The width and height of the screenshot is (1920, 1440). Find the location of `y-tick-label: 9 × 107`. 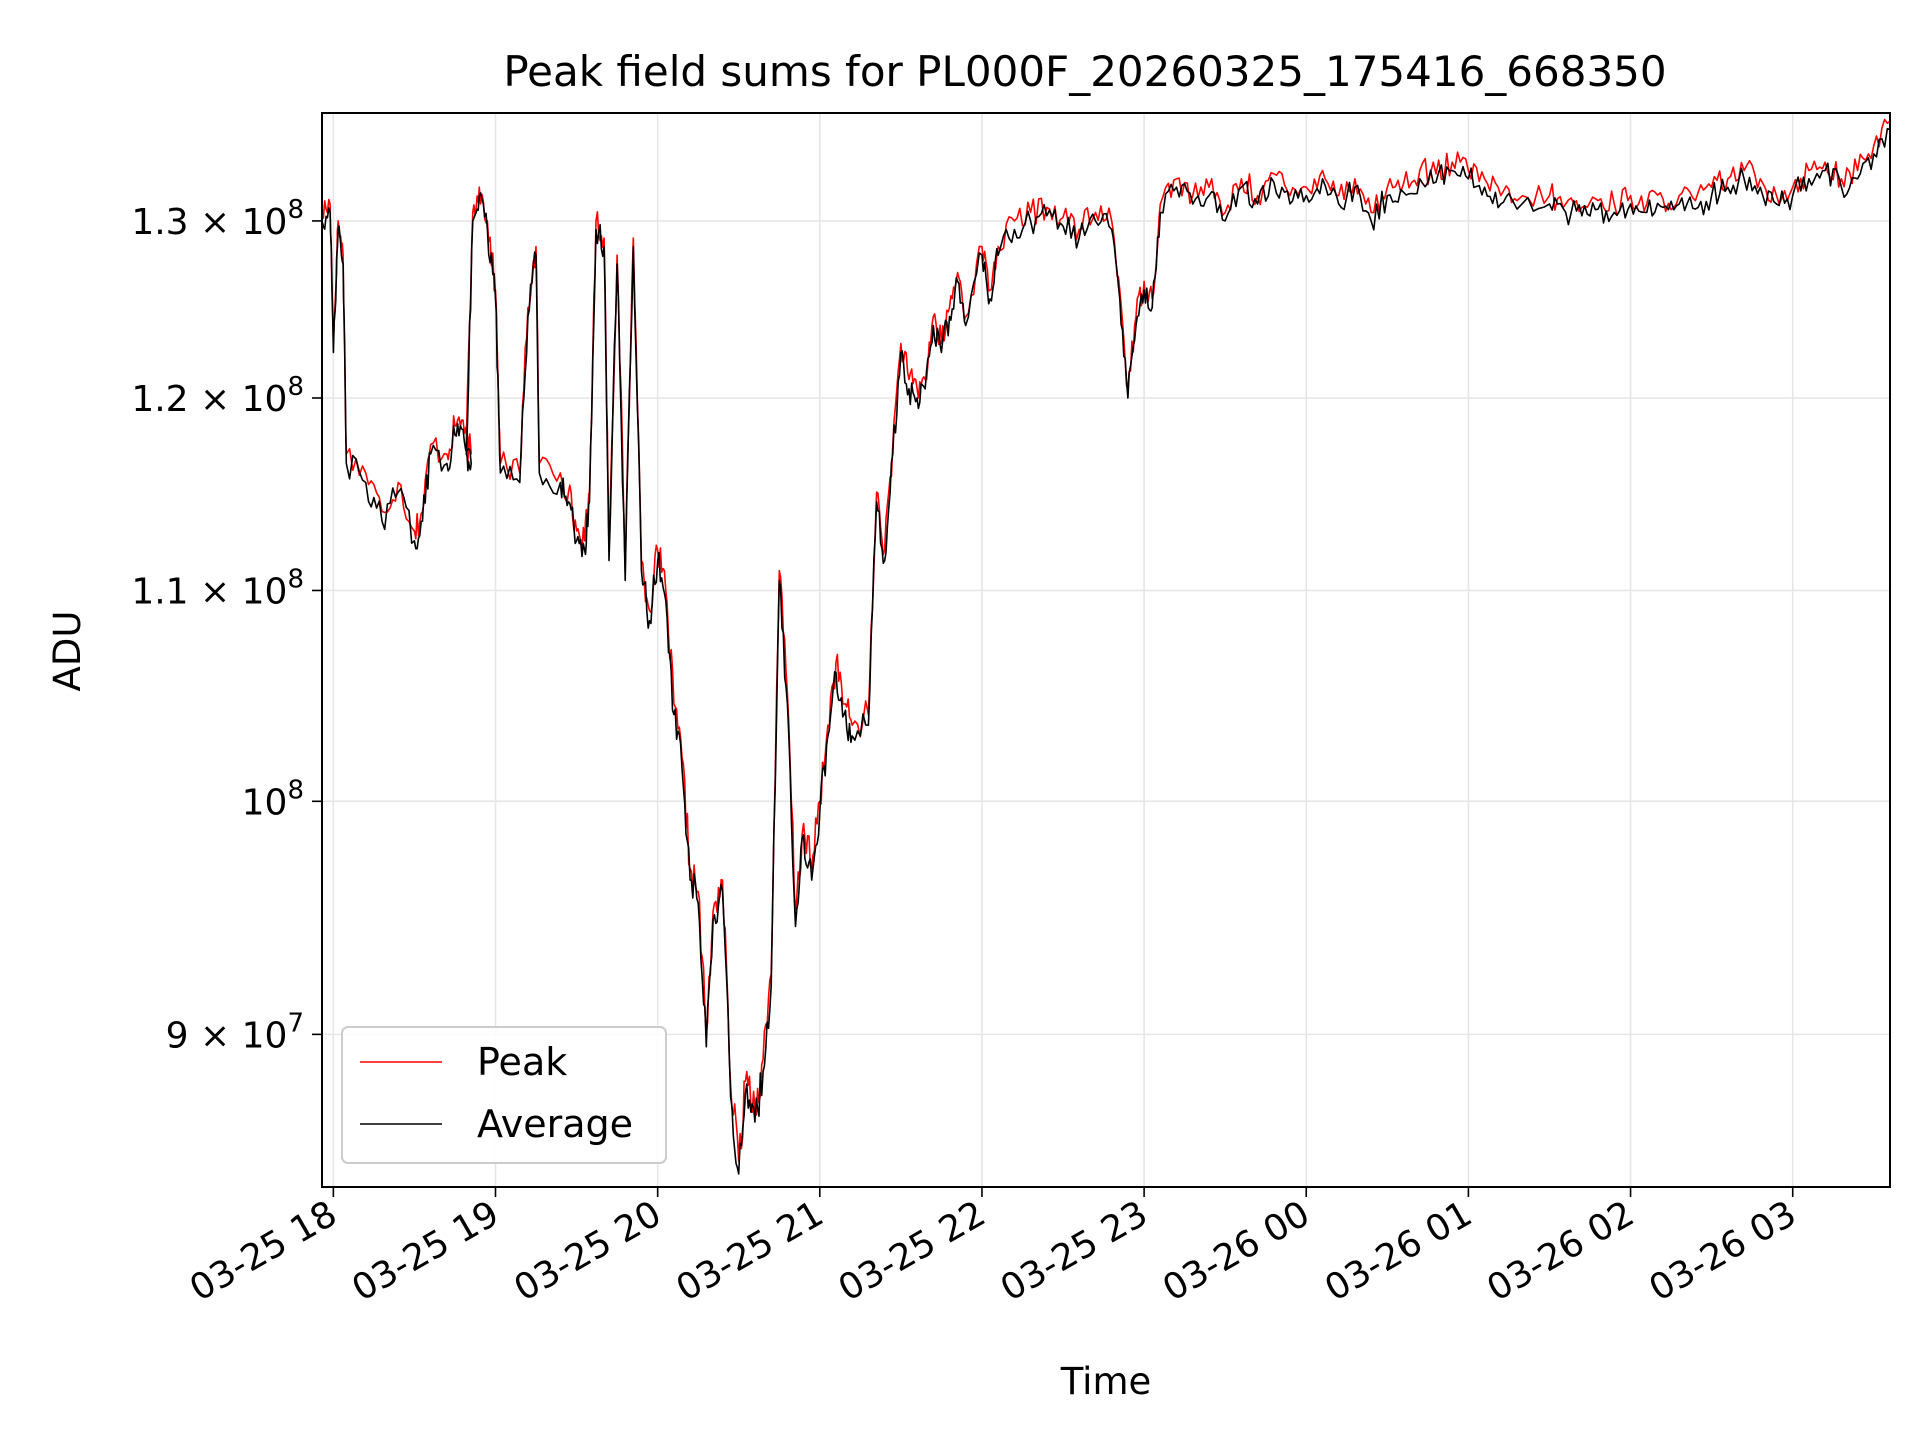

y-tick-label: 9 × 107 is located at coordinates (235, 1032).